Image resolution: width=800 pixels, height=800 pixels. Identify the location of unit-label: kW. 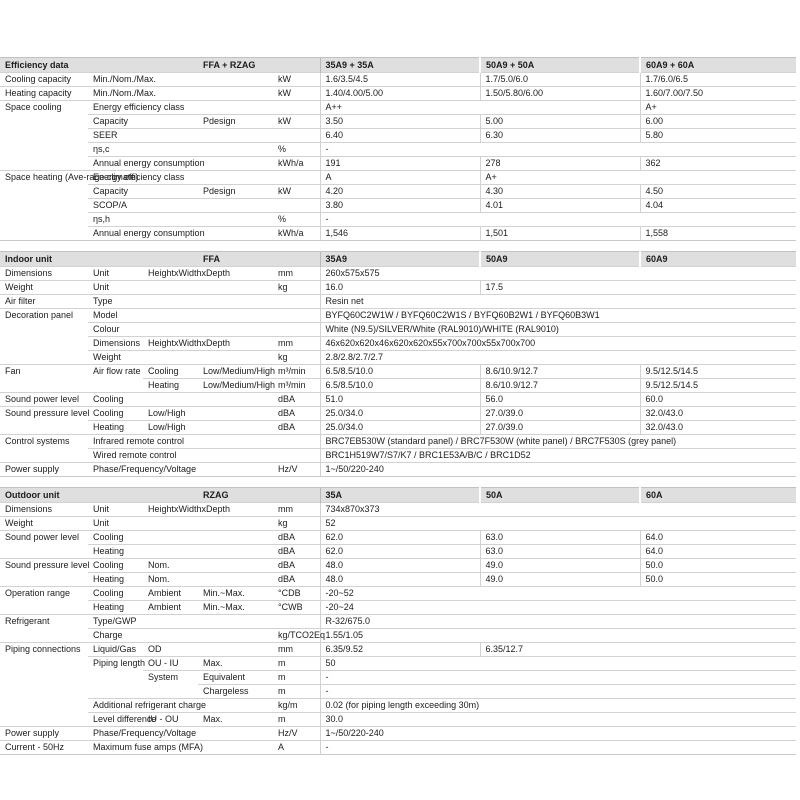
(297, 121).